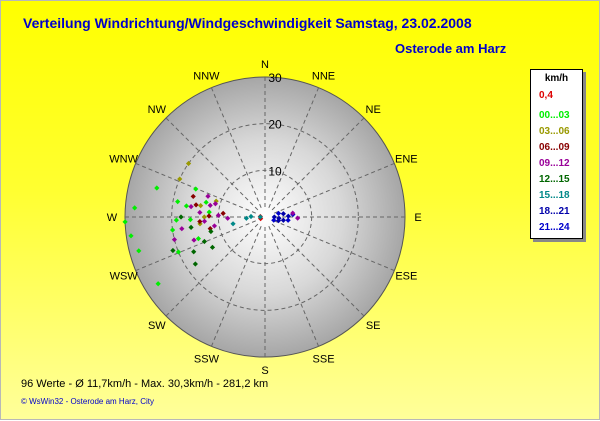 The height and width of the screenshot is (421, 600). What do you see at coordinates (406, 159) in the screenshot?
I see `direction-label-ene: ENE` at bounding box center [406, 159].